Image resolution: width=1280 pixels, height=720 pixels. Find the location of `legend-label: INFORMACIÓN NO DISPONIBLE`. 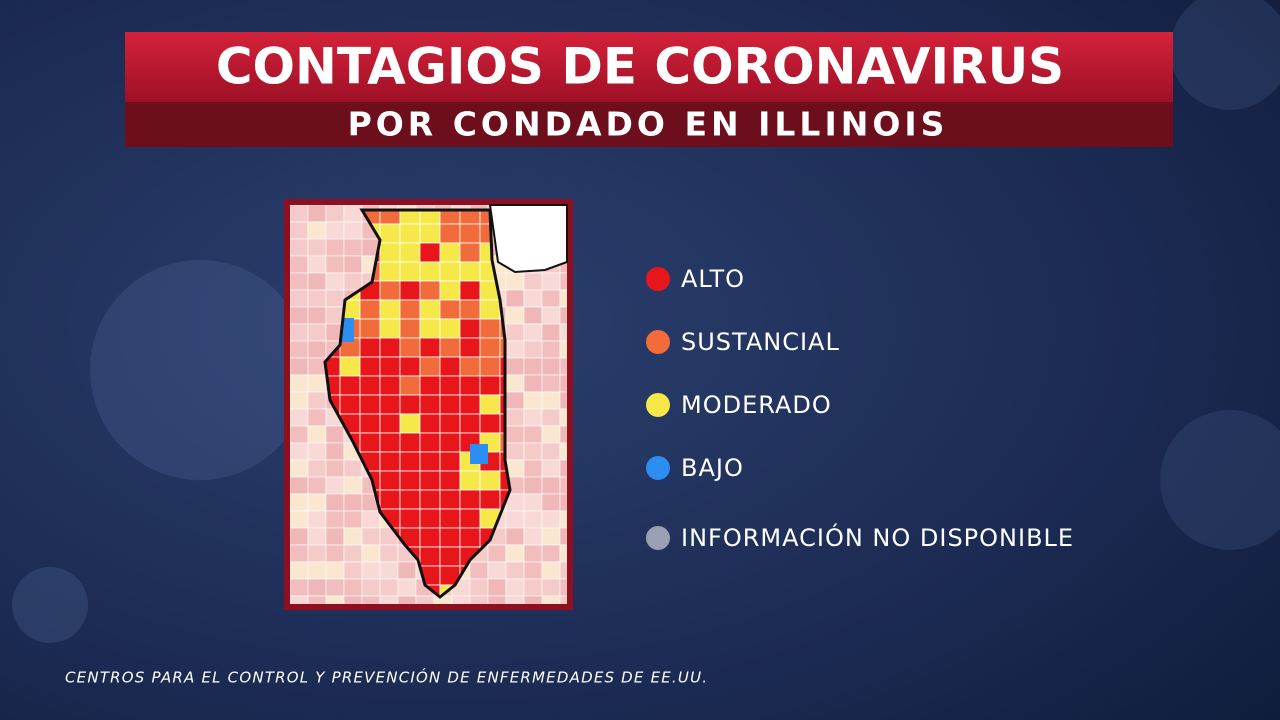

legend-label: INFORMACIÓN NO DISPONIBLE is located at coordinates (877, 537).